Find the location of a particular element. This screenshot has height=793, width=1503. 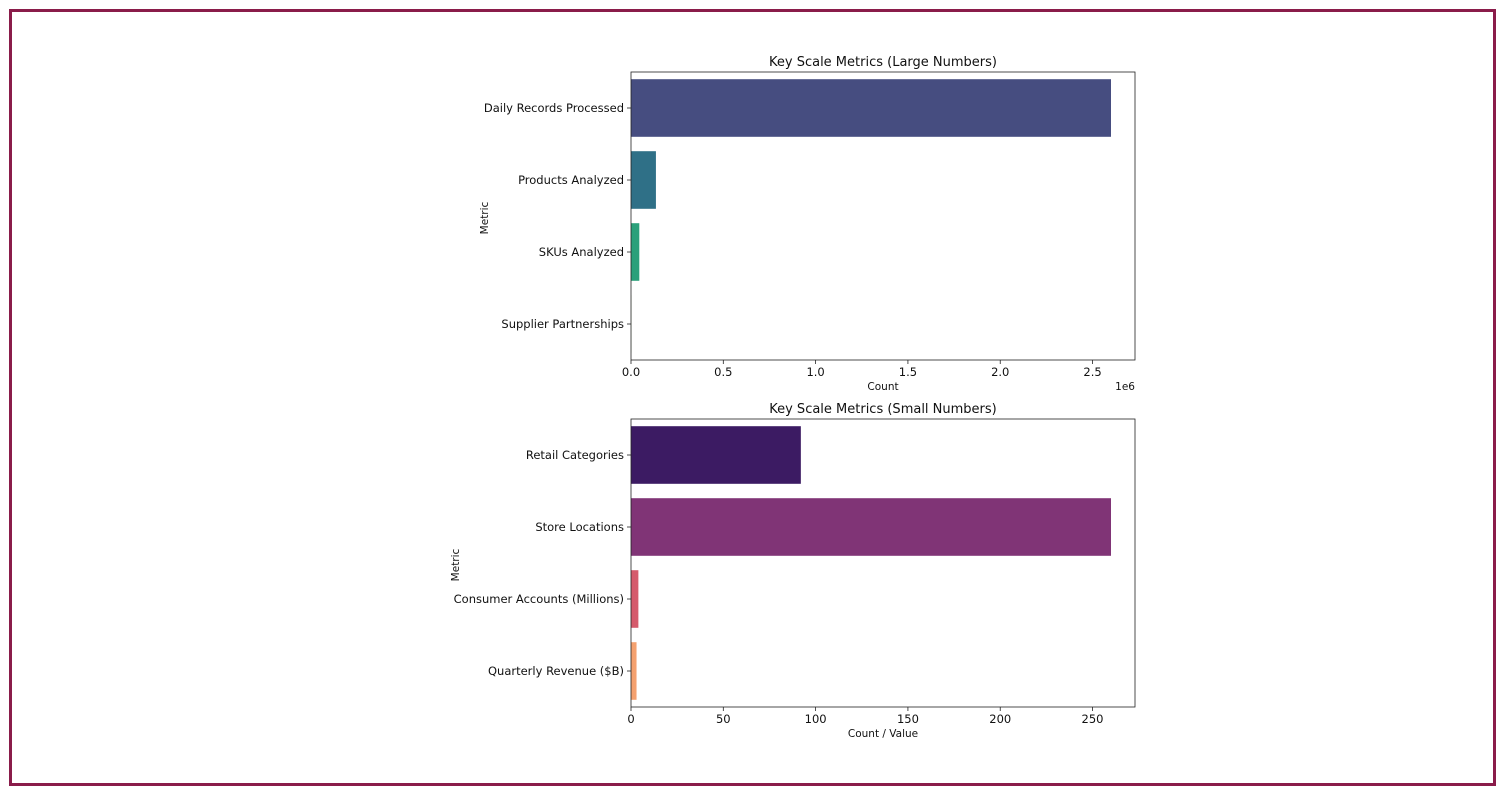

x-axis-label: Count / Value is located at coordinates (883, 734).